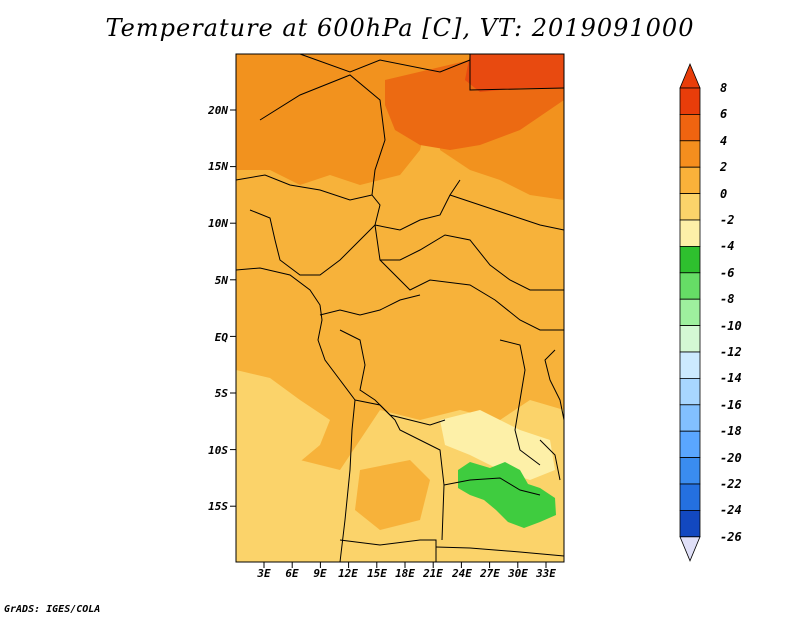 Image resolution: width=800 pixels, height=618 pixels. Describe the element at coordinates (507, 495) in the screenshot. I see `field-green-anomaly` at that location.